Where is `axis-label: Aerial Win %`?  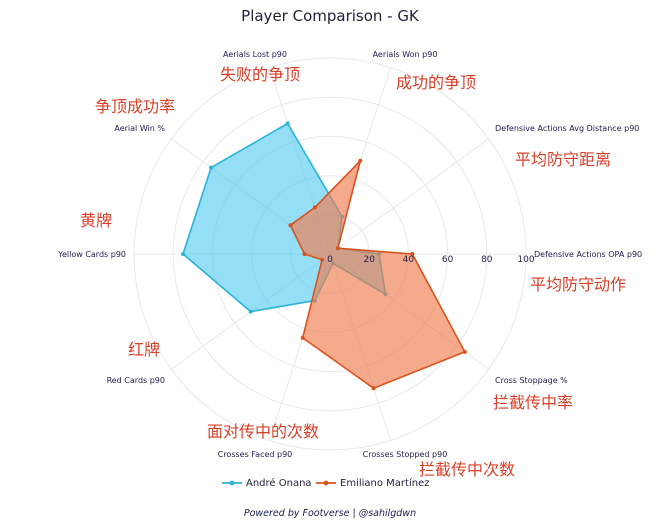
axis-label: Aerial Win % is located at coordinates (139, 128).